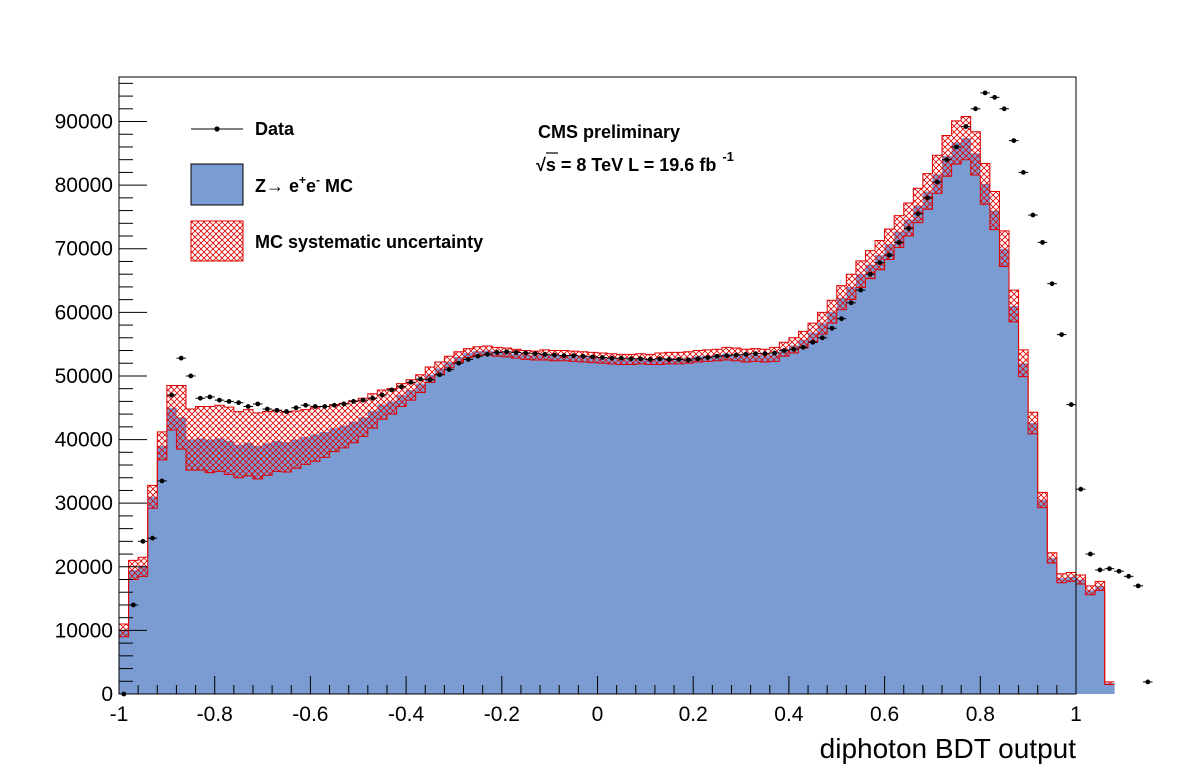 The image size is (1196, 772). Describe the element at coordinates (84, 503) in the screenshot. I see `y-tick-label: 30000` at that location.